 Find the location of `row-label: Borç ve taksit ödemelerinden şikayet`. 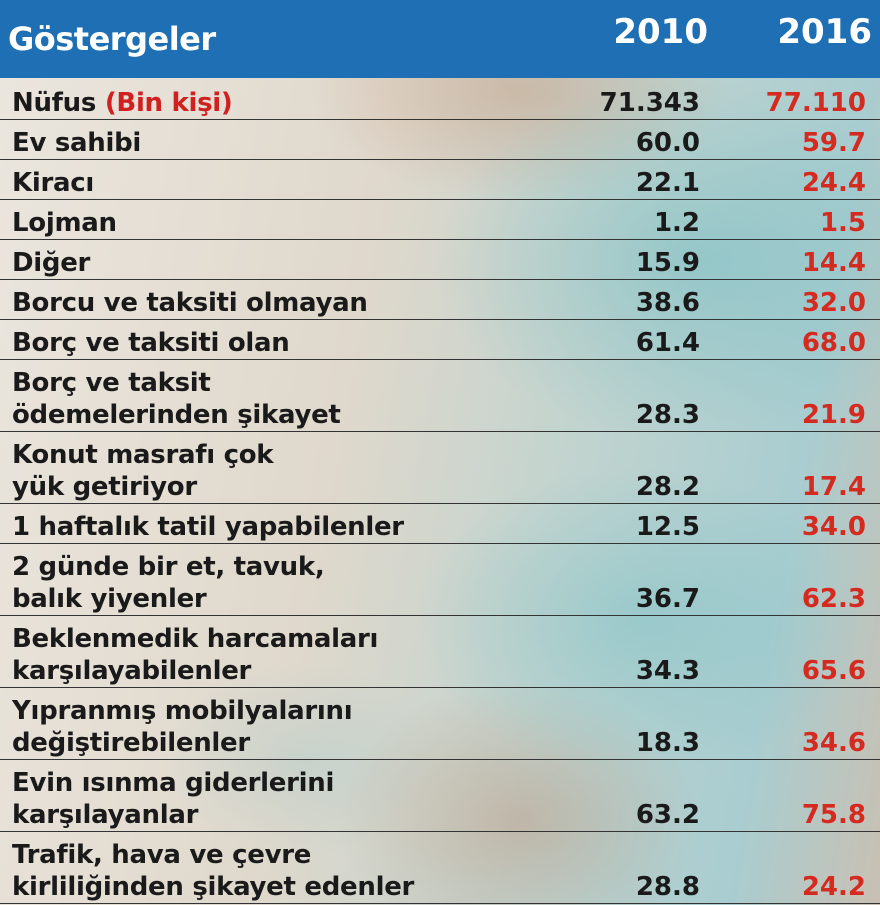

row-label: Borç ve taksit ödemelerinden şikayet is located at coordinates (176, 399).